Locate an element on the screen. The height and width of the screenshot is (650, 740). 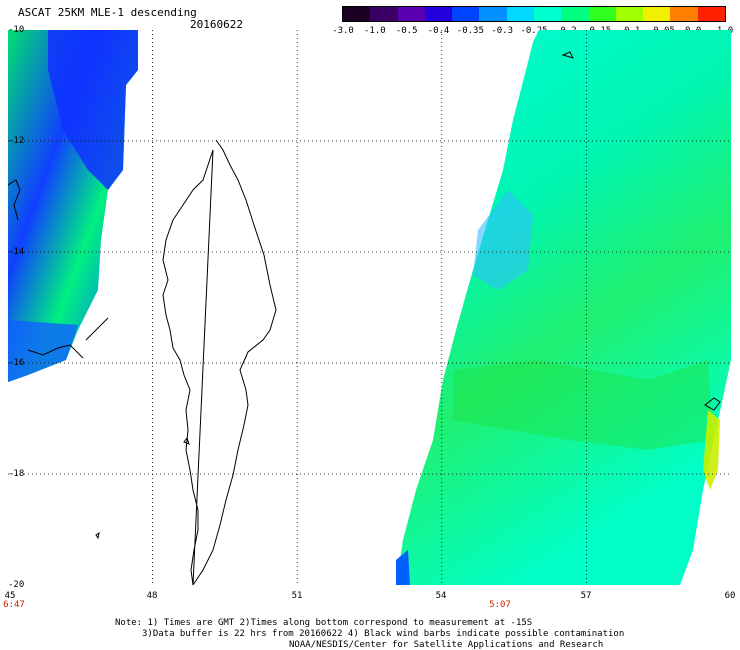
lon-label-57: 57 is located at coordinates (586, 596).